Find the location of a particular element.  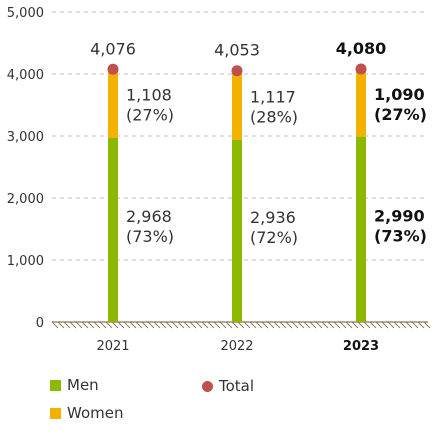

baseline-axis is located at coordinates (241, 325).